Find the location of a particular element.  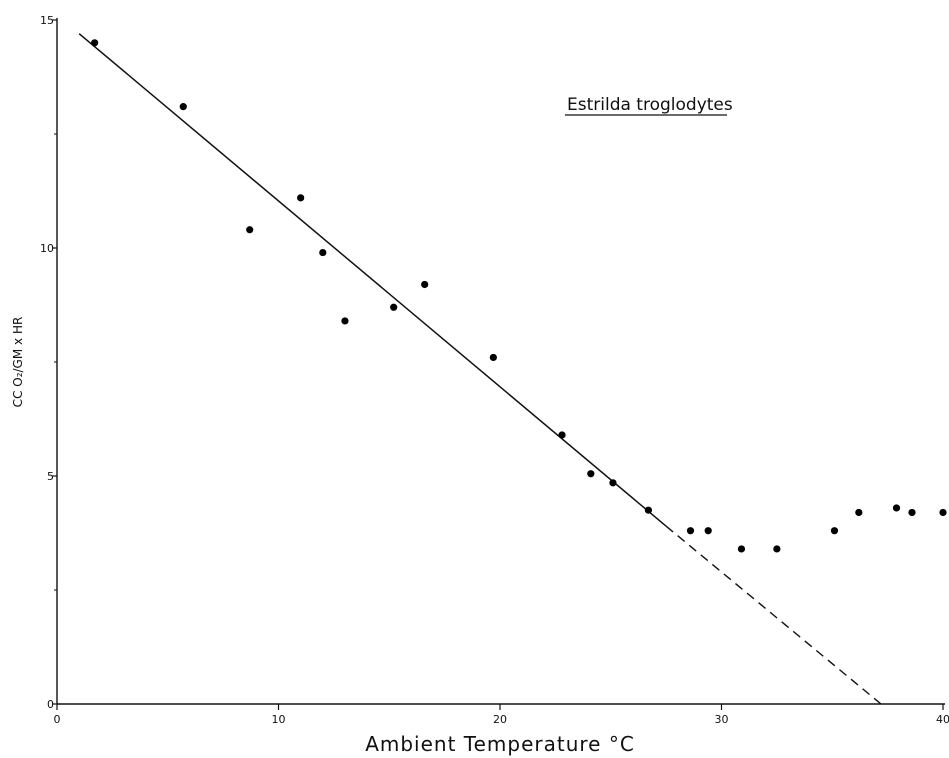

x-tick-label: 40 is located at coordinates (942, 719).